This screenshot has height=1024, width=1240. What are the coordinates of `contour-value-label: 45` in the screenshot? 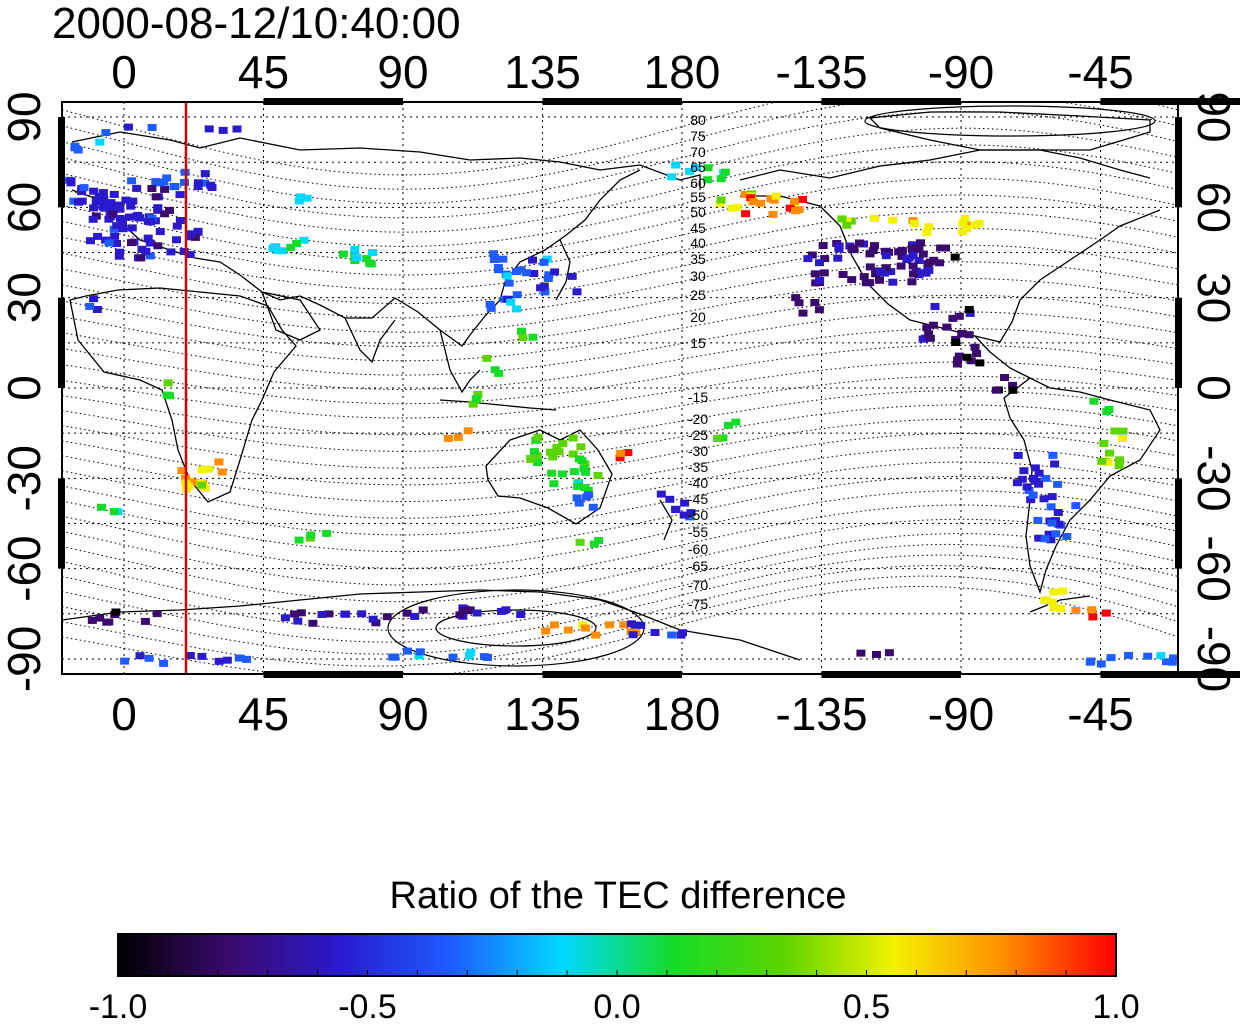 It's located at (698, 228).